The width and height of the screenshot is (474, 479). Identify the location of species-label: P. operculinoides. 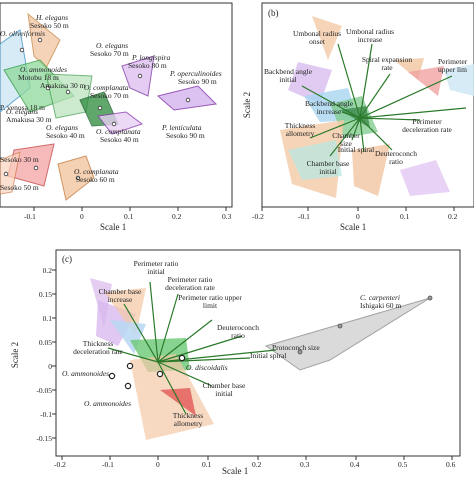
(196, 73).